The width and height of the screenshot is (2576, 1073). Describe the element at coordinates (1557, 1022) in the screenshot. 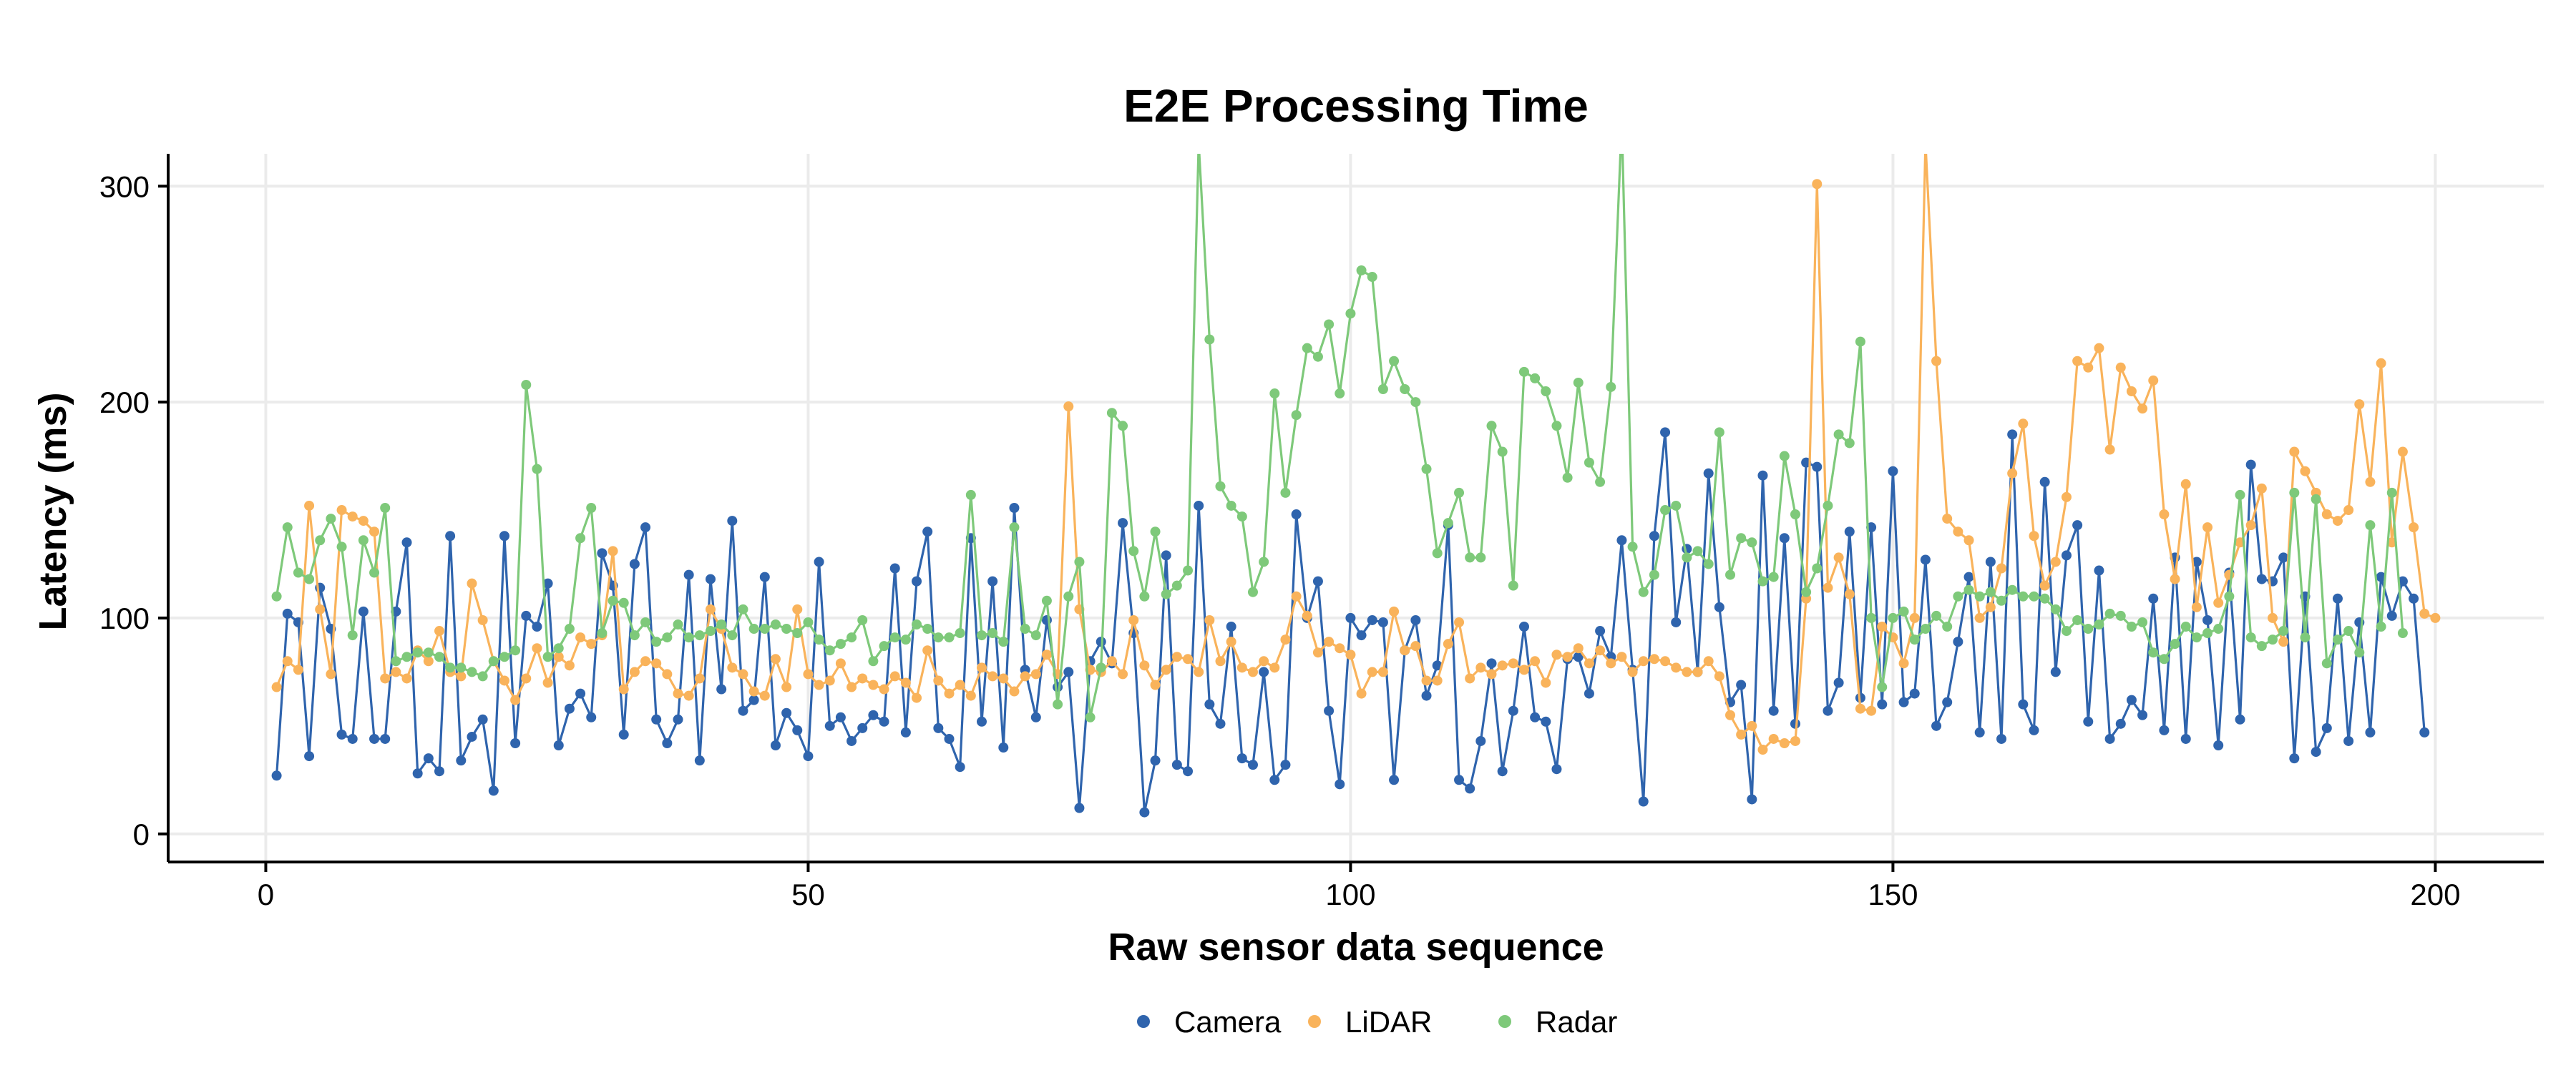

I see `legend-item-radar: Radar` at that location.